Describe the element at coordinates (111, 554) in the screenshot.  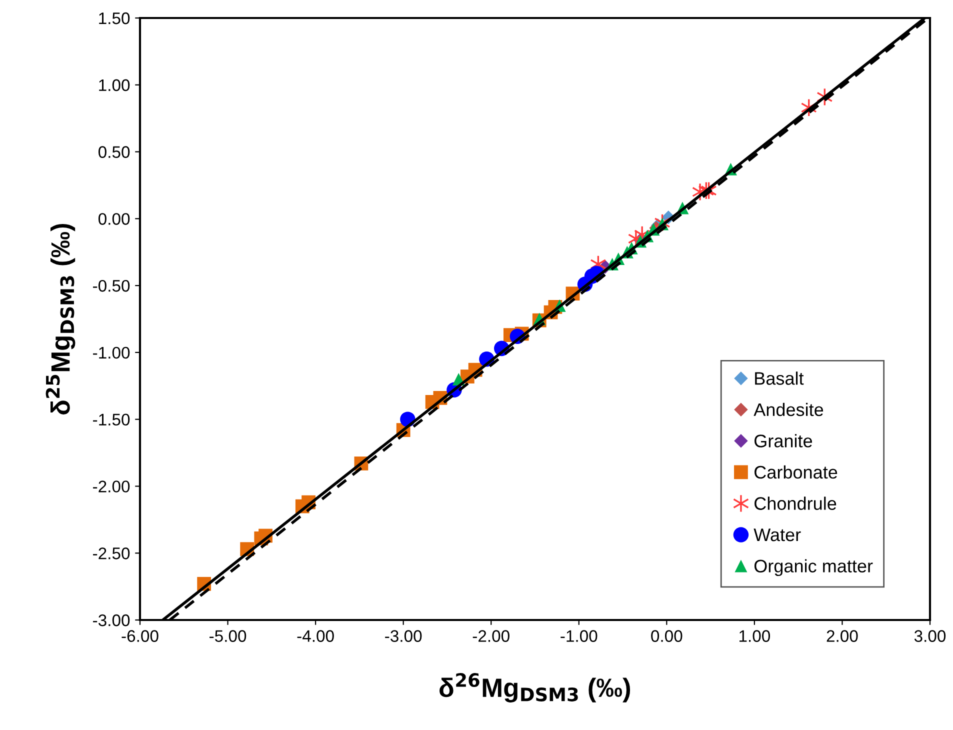
I see `y-tick-label: -2.50` at that location.